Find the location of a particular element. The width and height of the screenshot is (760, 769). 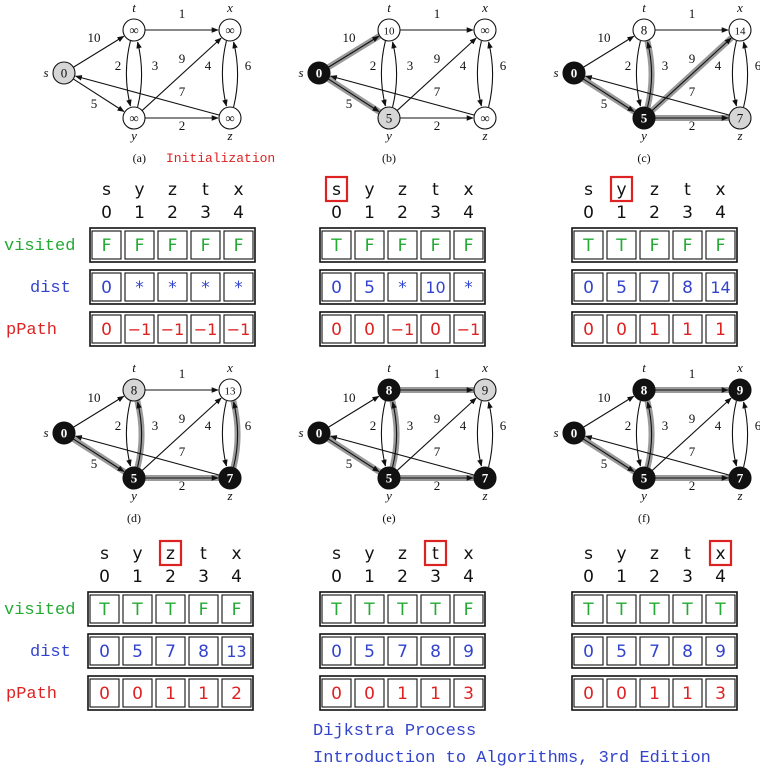

current-vertex-highlight is located at coordinates (170, 553).